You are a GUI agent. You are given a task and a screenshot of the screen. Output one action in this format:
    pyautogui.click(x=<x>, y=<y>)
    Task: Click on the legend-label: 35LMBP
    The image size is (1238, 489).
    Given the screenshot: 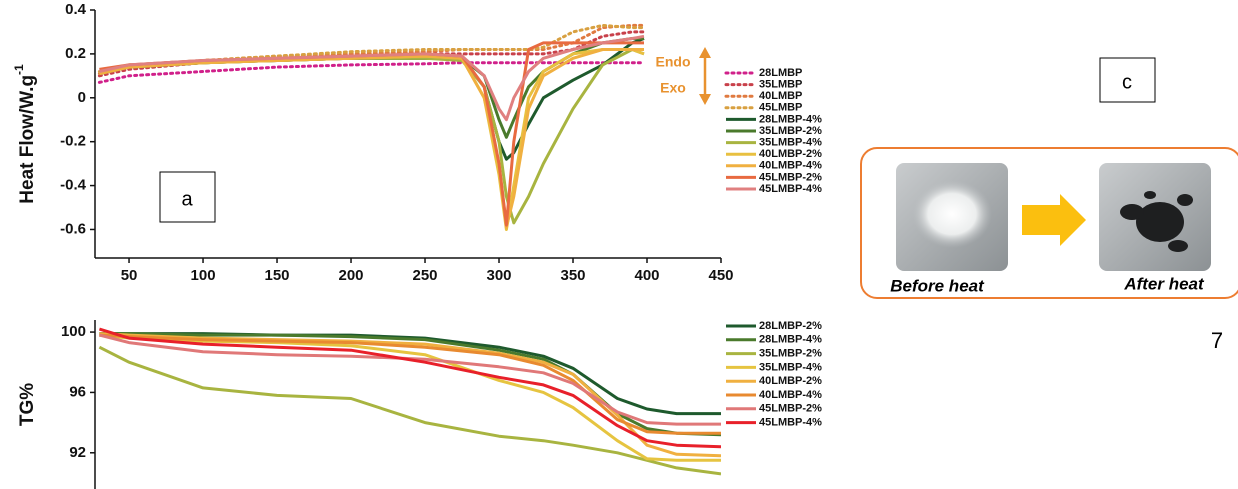 What is the action you would take?
    pyautogui.click(x=780, y=85)
    